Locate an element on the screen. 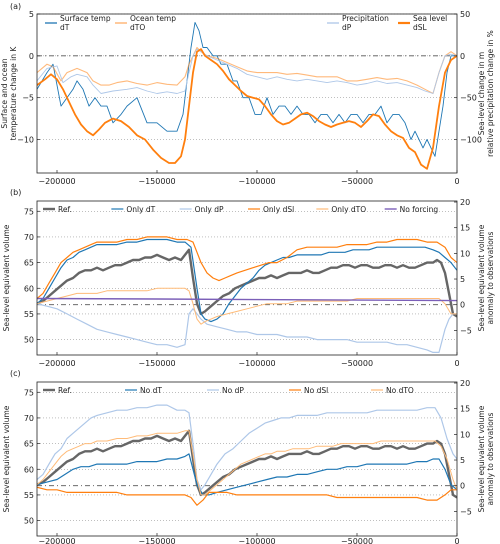 This screenshot has width=500, height=544. series-line-ref- is located at coordinates (247, 464).